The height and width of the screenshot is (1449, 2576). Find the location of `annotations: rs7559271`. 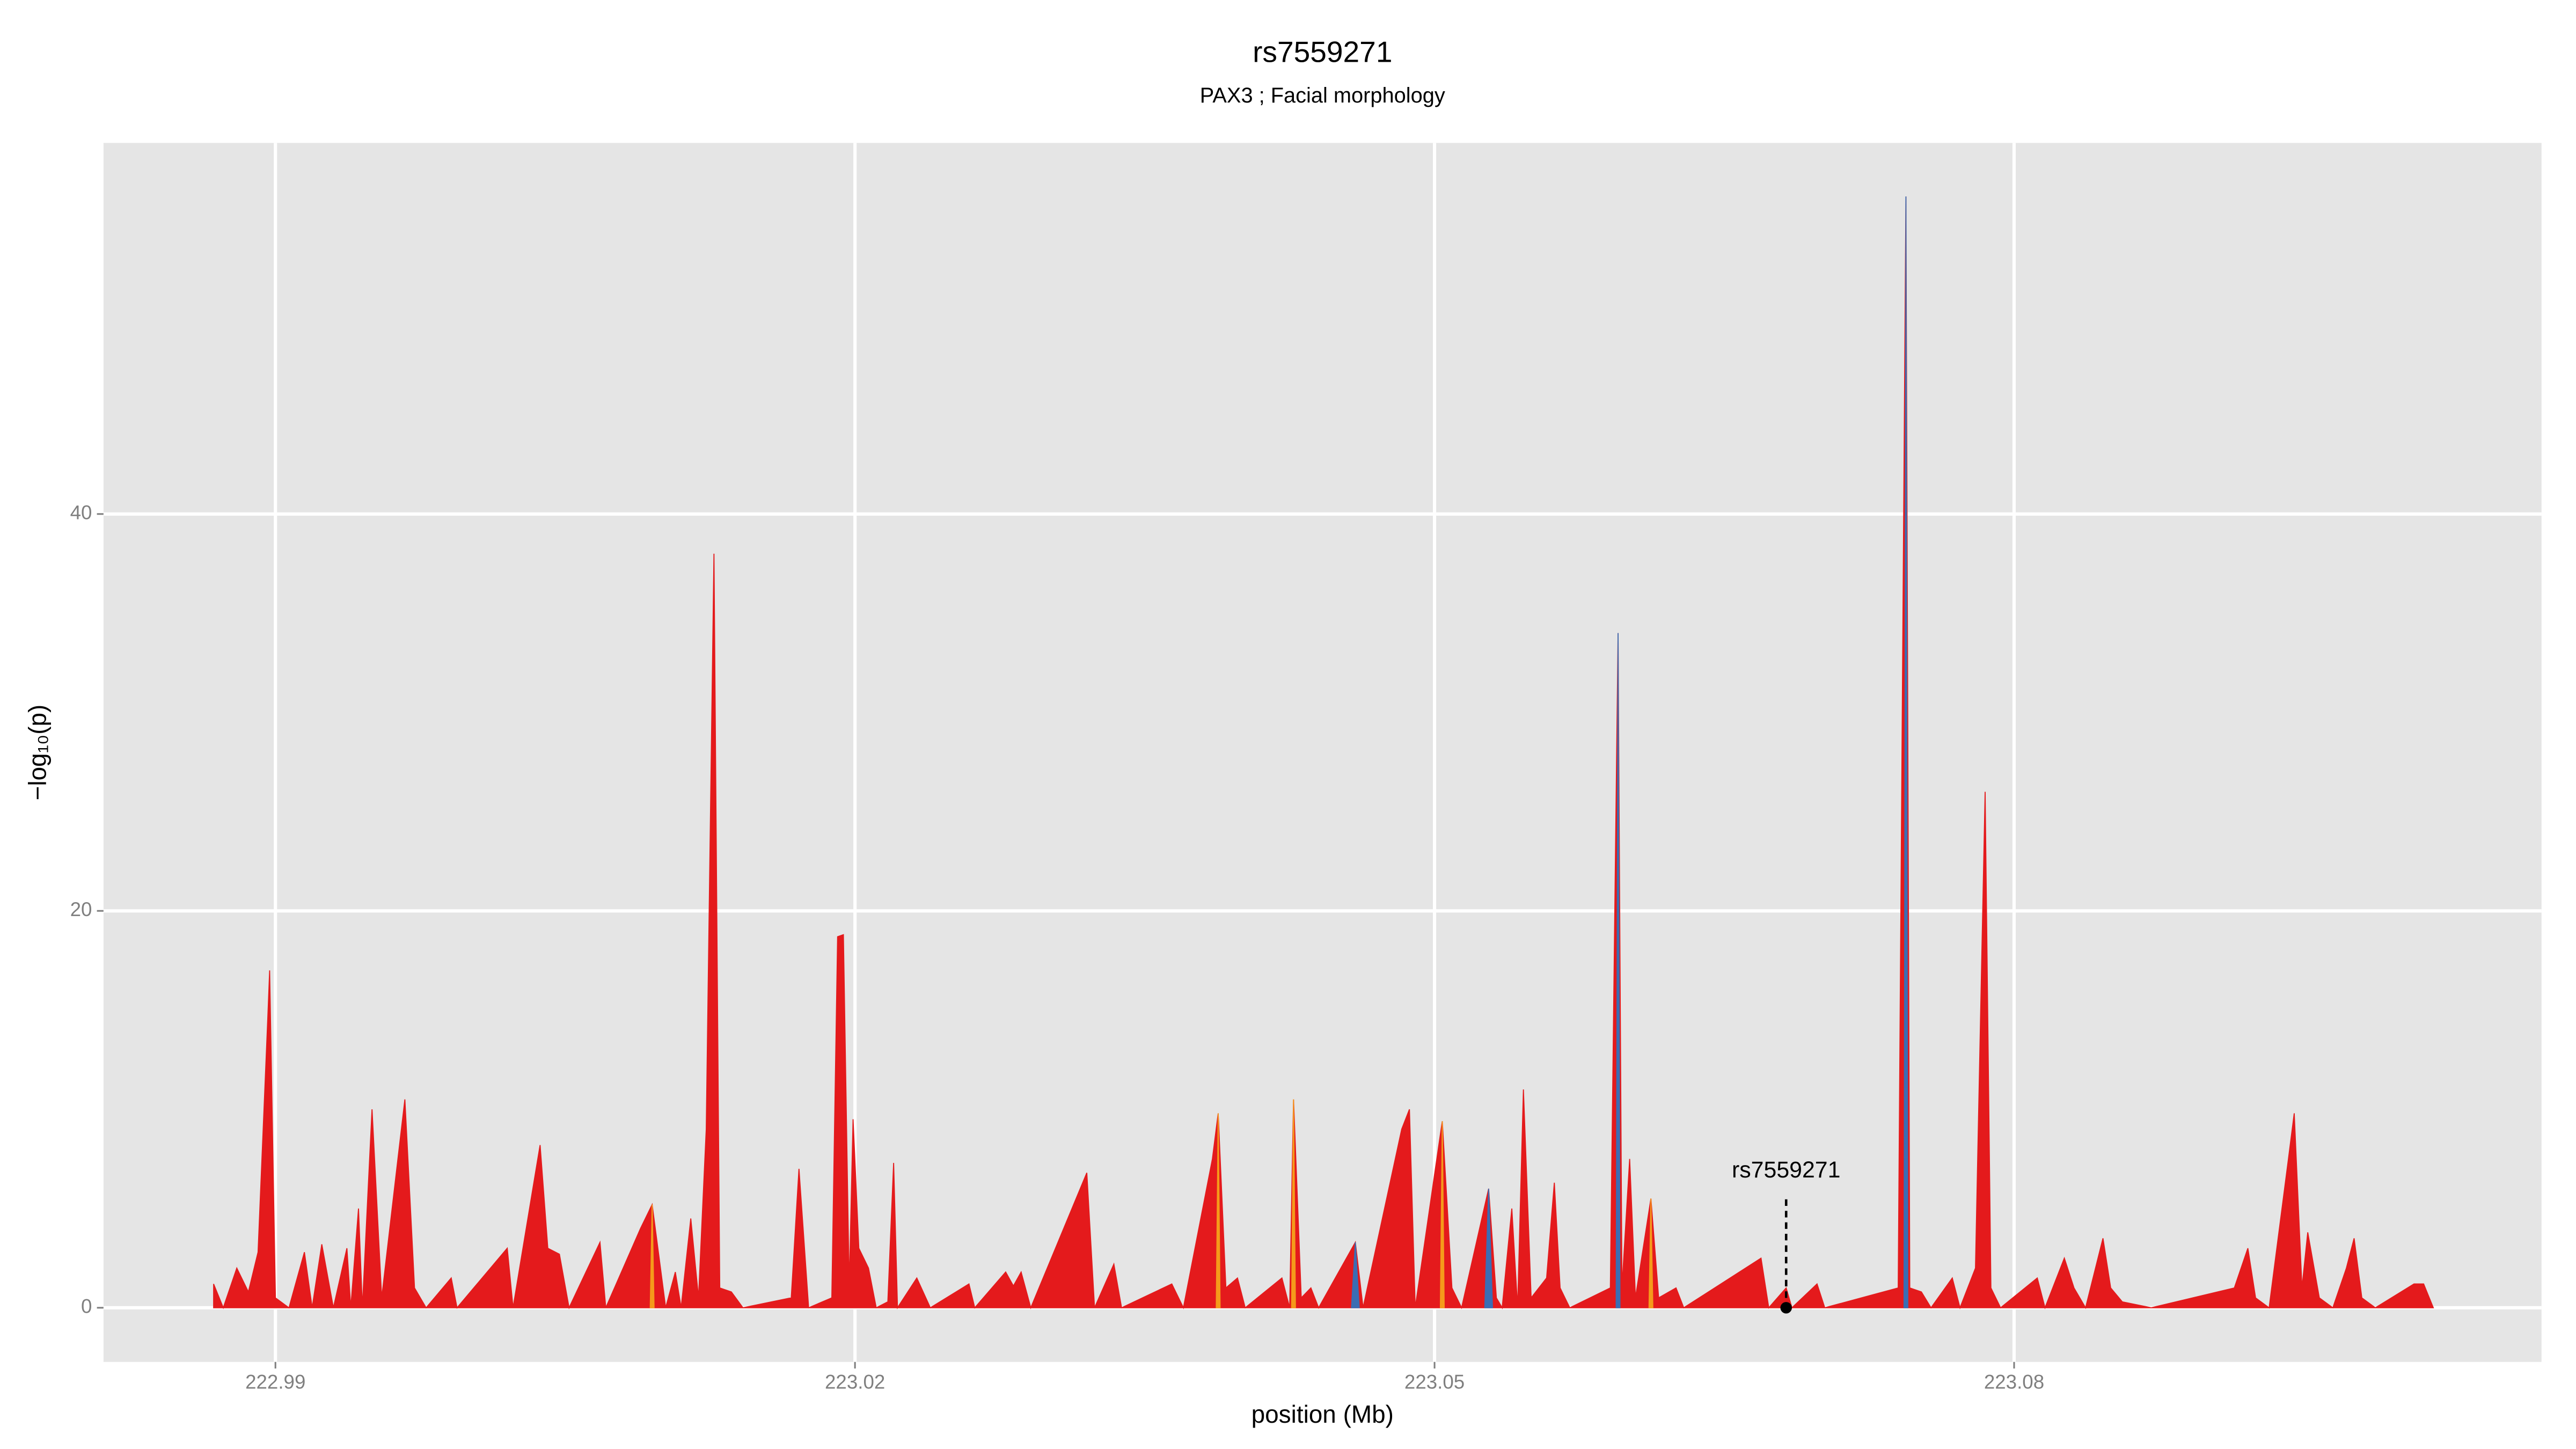

annotations: rs7559271 is located at coordinates (1786, 1235).